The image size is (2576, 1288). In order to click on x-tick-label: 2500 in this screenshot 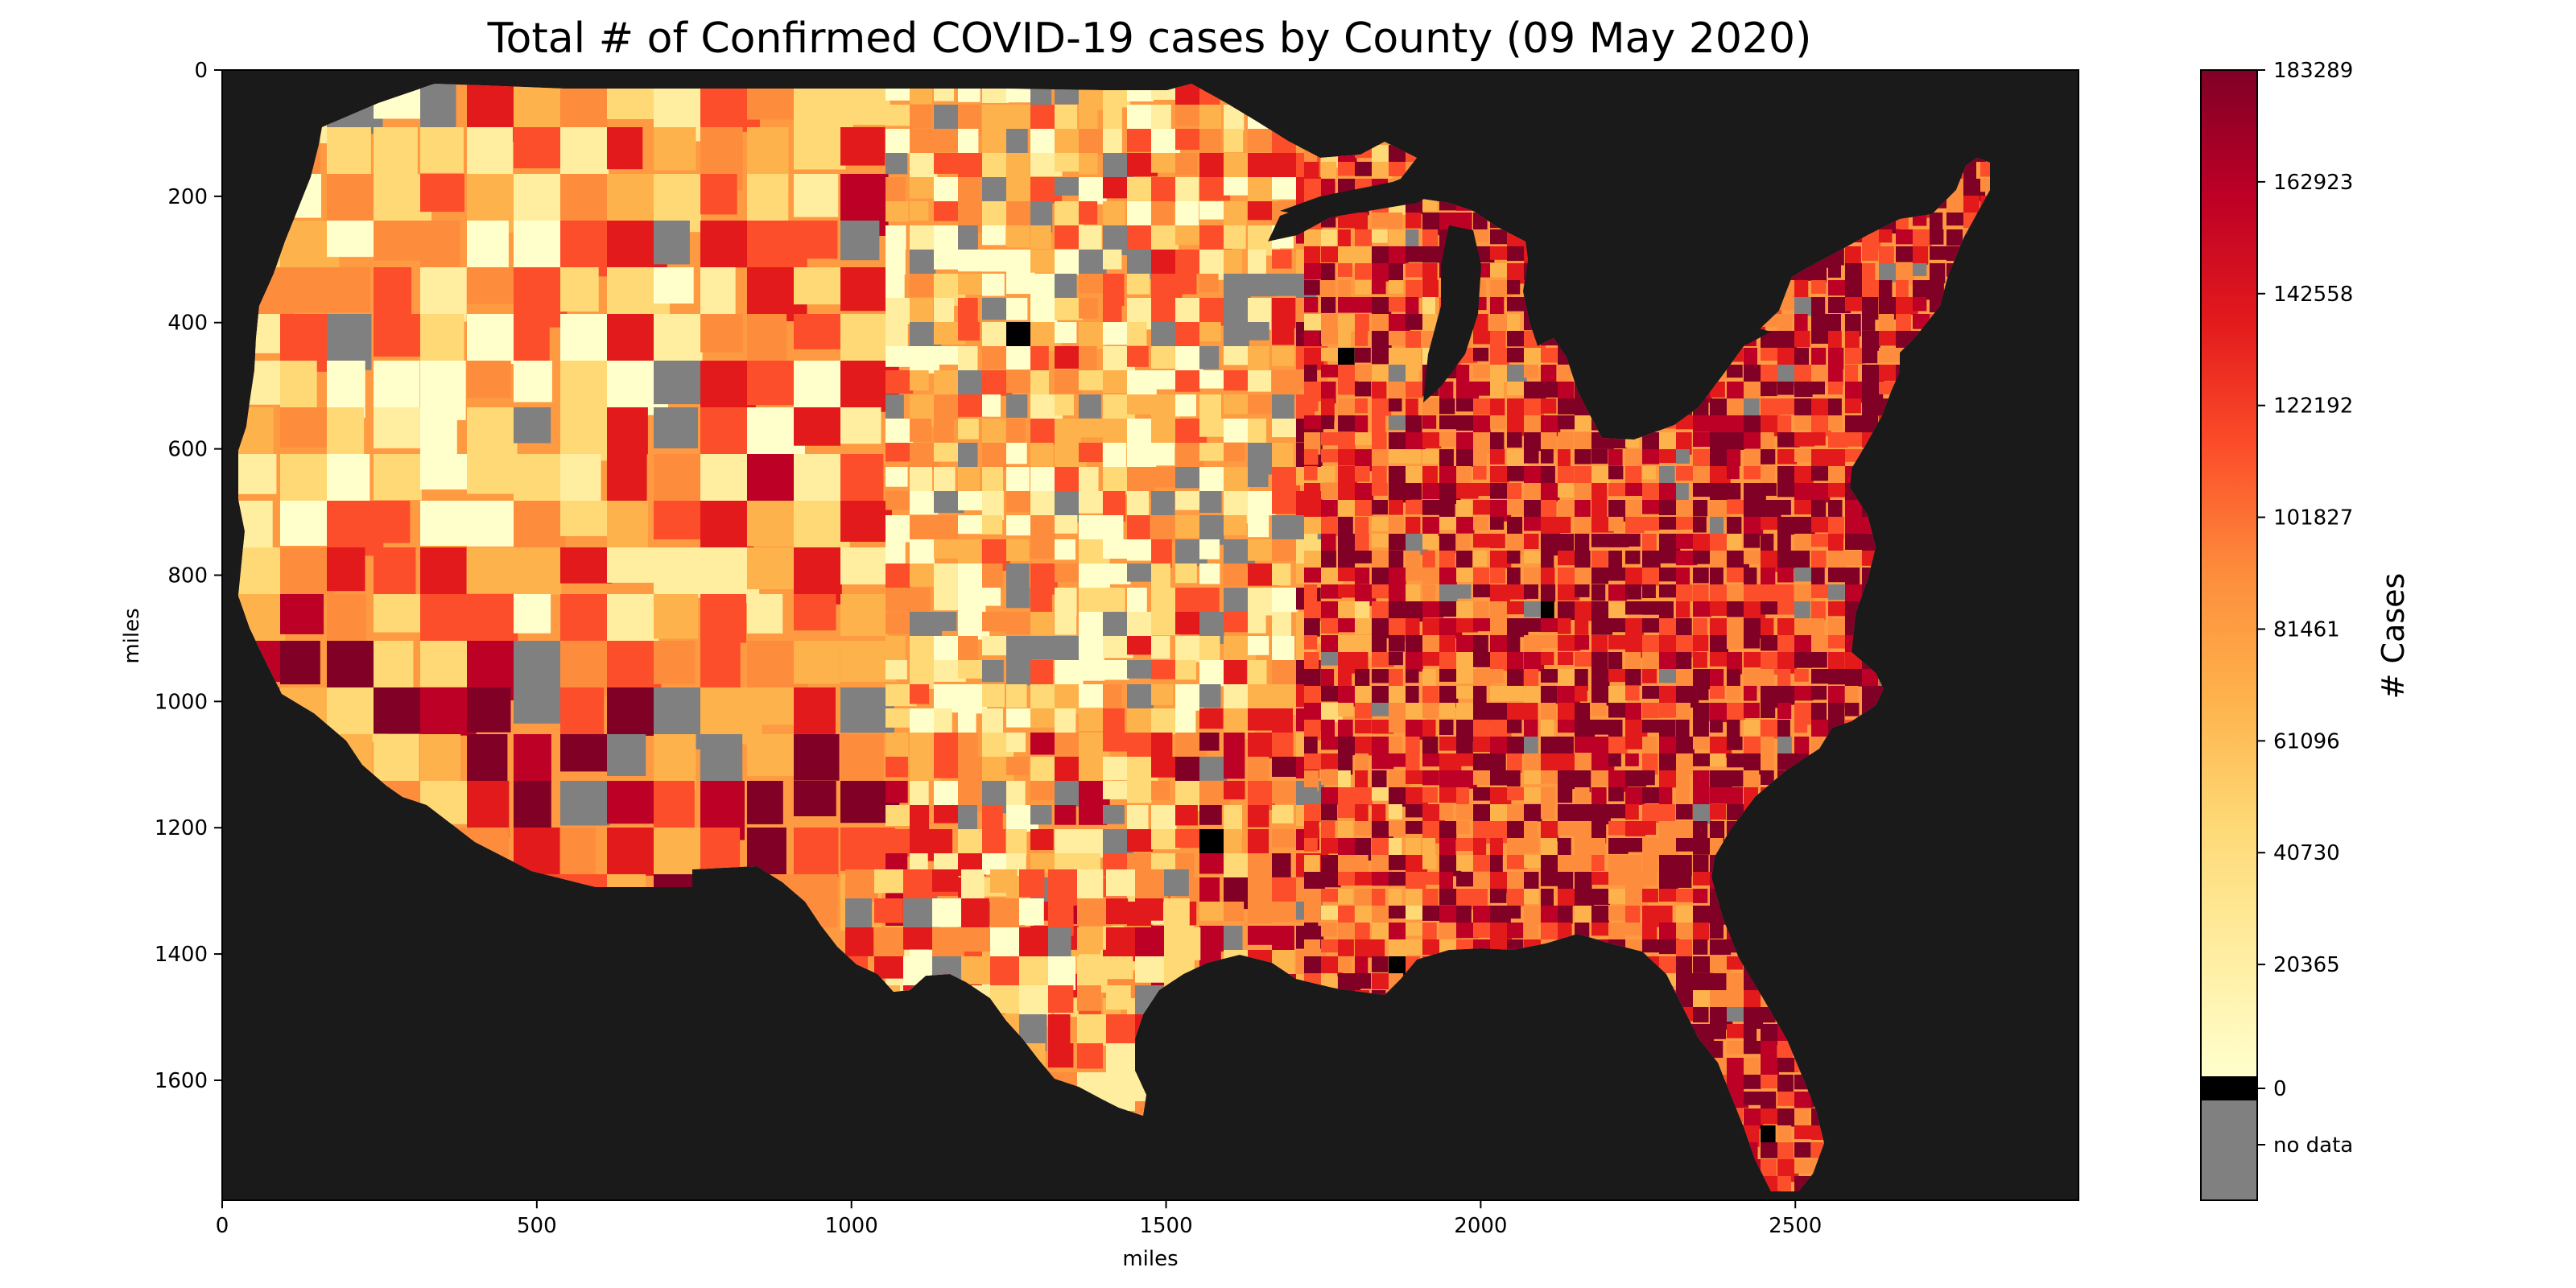, I will do `click(1795, 1226)`.